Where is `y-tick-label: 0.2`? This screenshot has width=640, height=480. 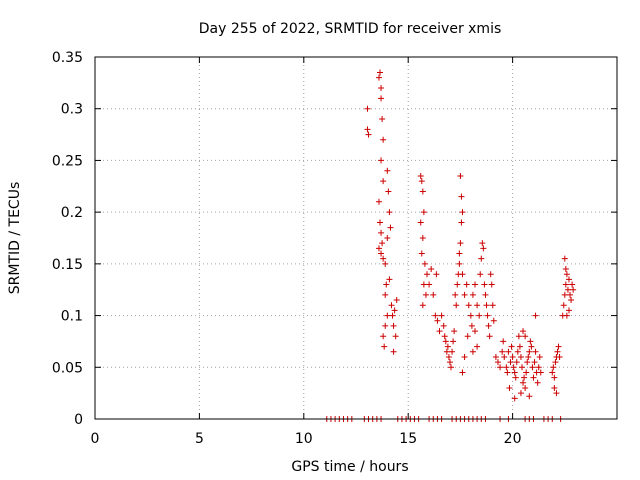
y-tick-label: 0.2 is located at coordinates (72, 213).